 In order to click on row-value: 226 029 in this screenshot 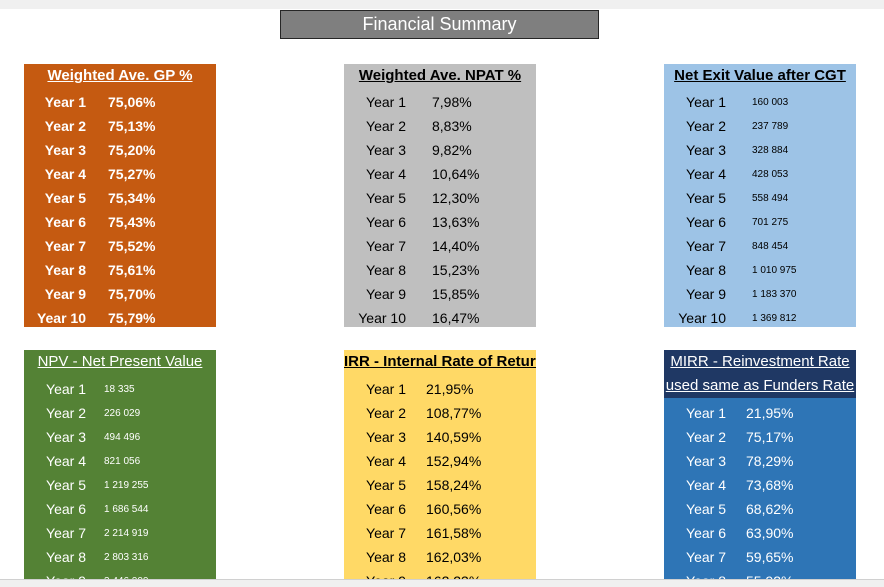, I will do `click(122, 413)`.